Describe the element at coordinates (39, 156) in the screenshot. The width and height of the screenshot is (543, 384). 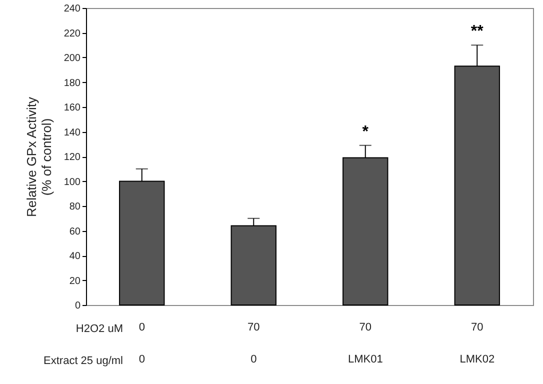
I see `y-axis-title: Relative GPx Activity (% of control)` at that location.